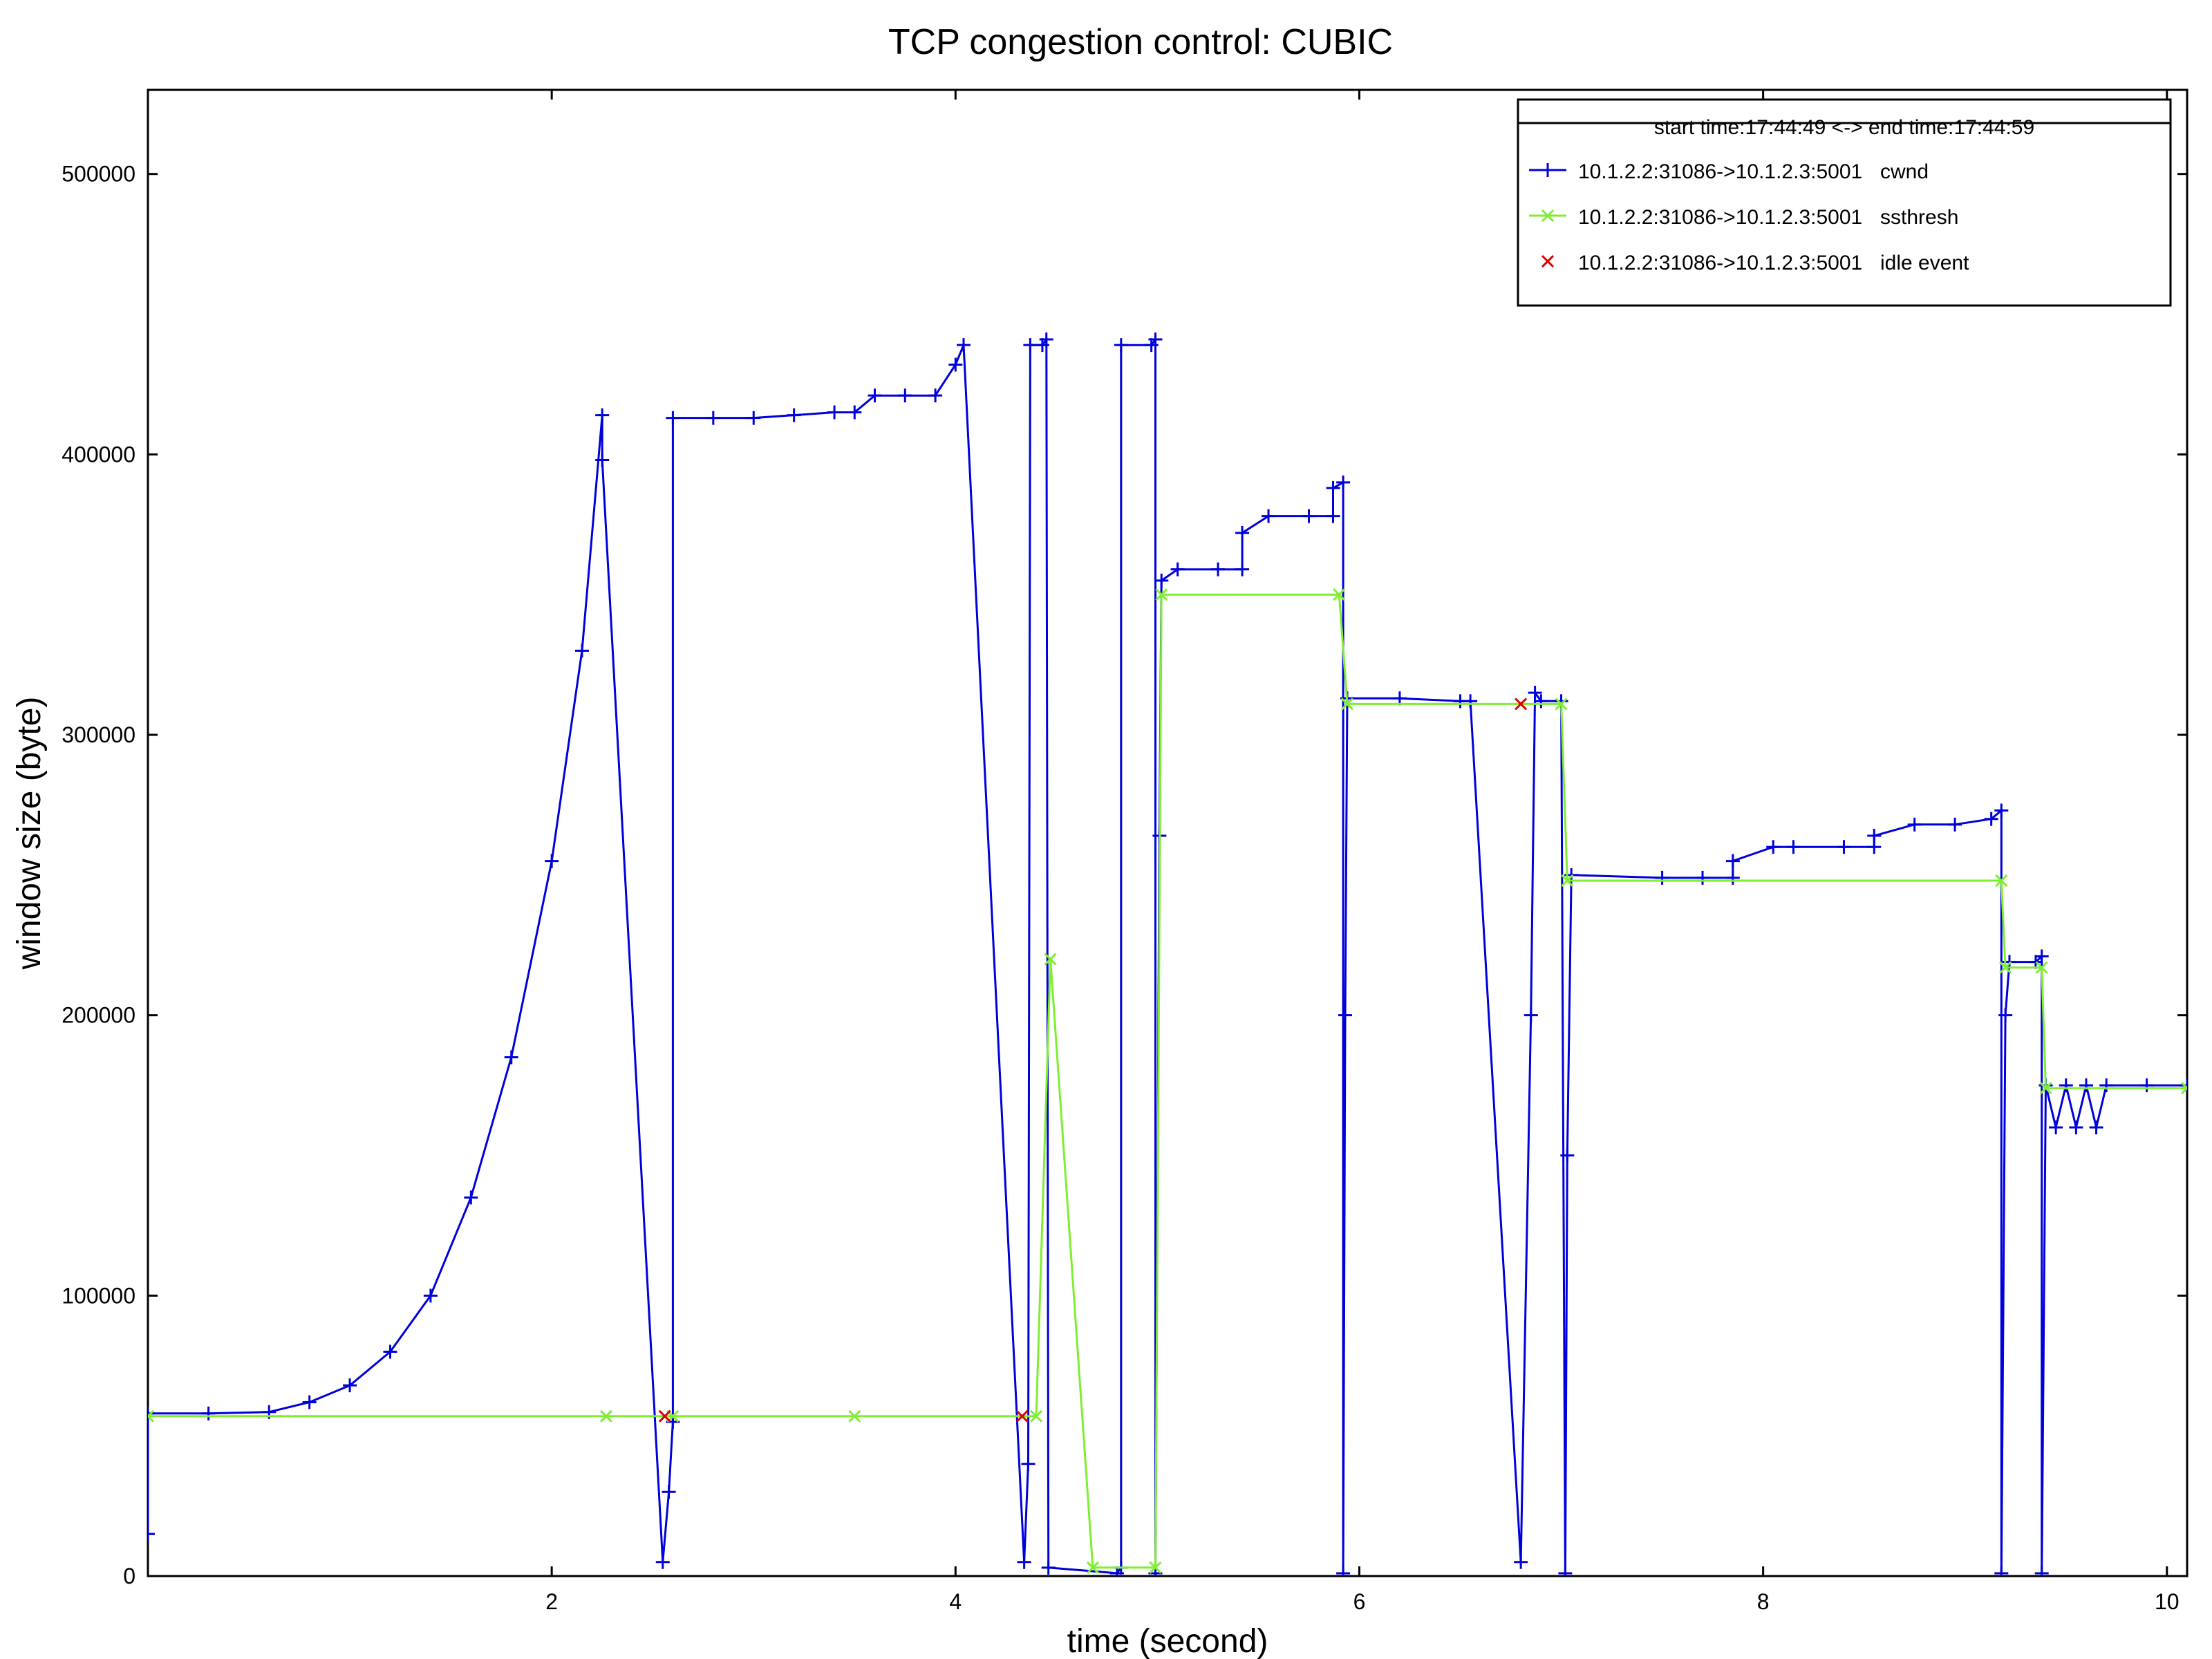 This screenshot has height=1659, width=2212. What do you see at coordinates (99, 735) in the screenshot?
I see `y-tick-label: 300000` at bounding box center [99, 735].